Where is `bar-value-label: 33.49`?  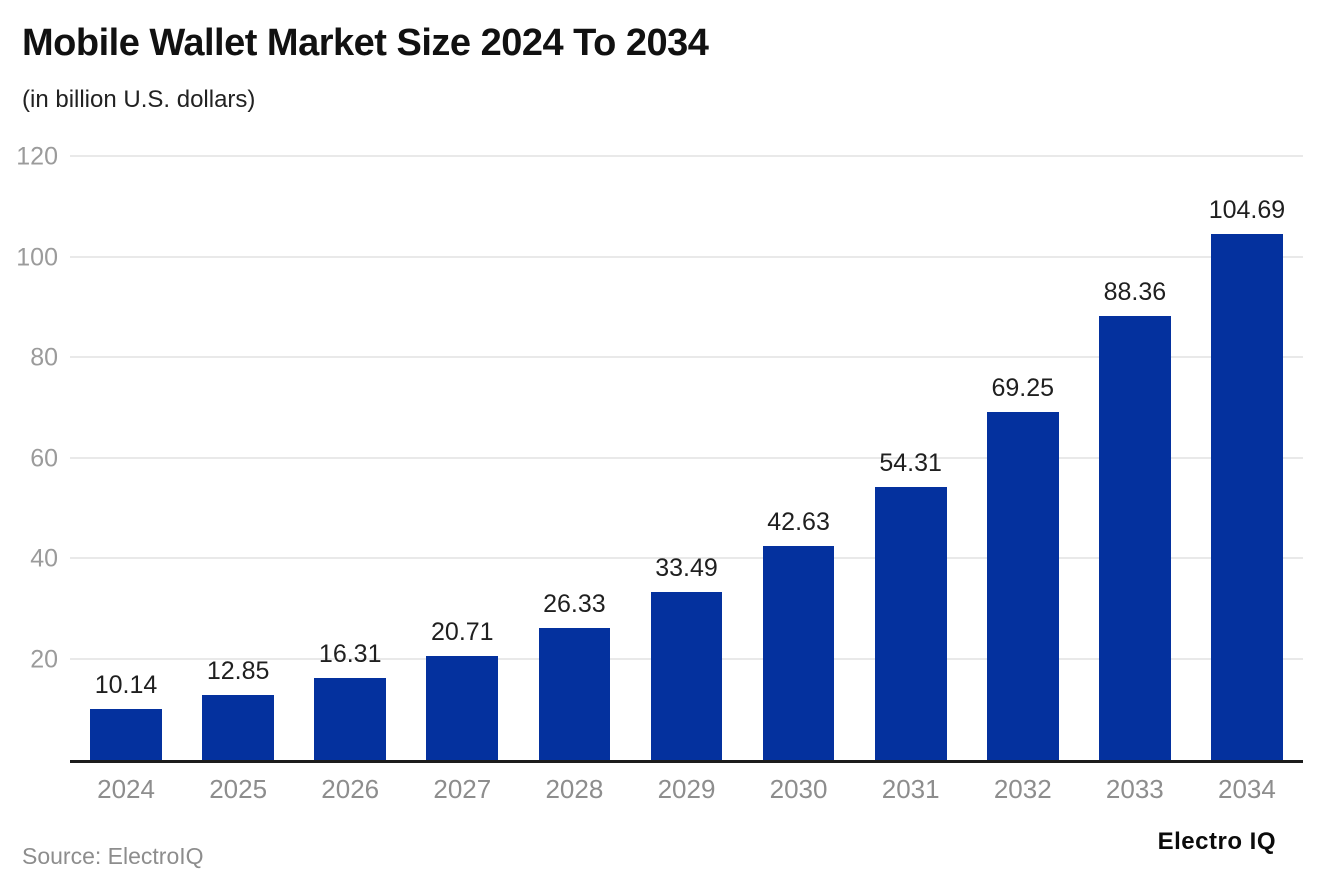
bar-value-label: 33.49 is located at coordinates (686, 567).